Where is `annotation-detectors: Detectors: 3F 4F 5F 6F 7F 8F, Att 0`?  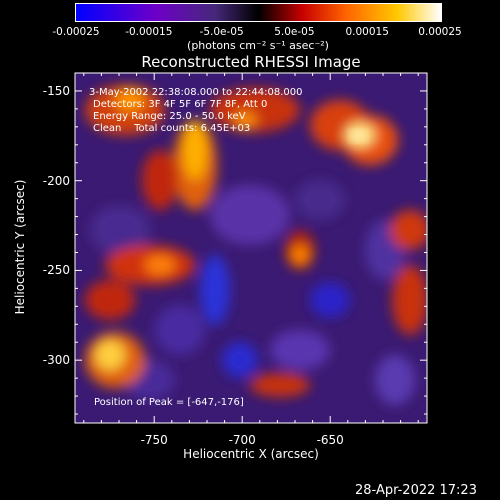
annotation-detectors: Detectors: 3F 4F 5F 6F 7F 8F, Att 0 is located at coordinates (180, 104).